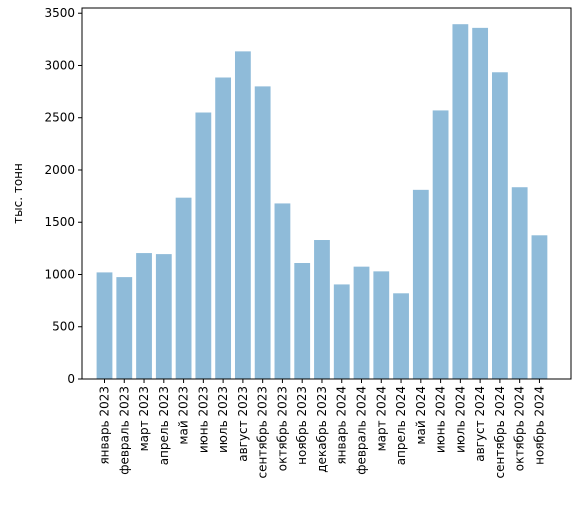 This screenshot has height=506, width=580. I want to click on y-tick-label: 0, so click(71, 379).